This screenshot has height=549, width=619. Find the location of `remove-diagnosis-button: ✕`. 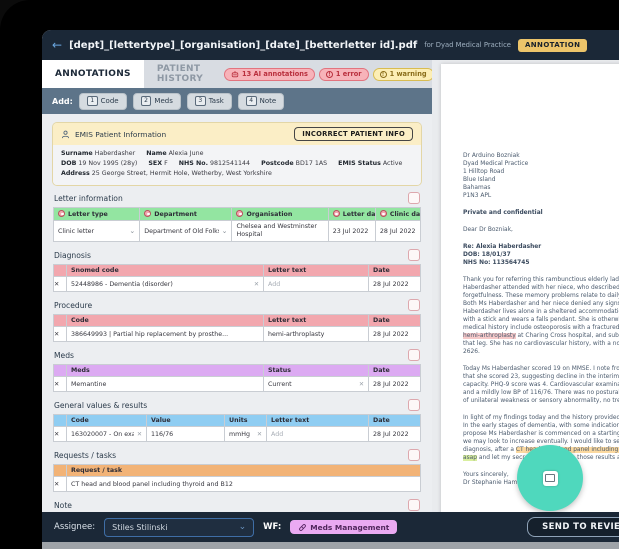

remove-diagnosis-button: ✕ is located at coordinates (60, 284).